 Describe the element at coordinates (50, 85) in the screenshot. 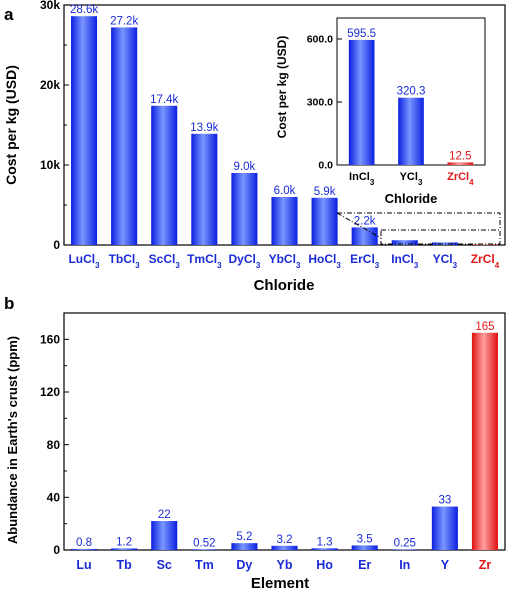

I see `y-tick-label: 20k` at that location.